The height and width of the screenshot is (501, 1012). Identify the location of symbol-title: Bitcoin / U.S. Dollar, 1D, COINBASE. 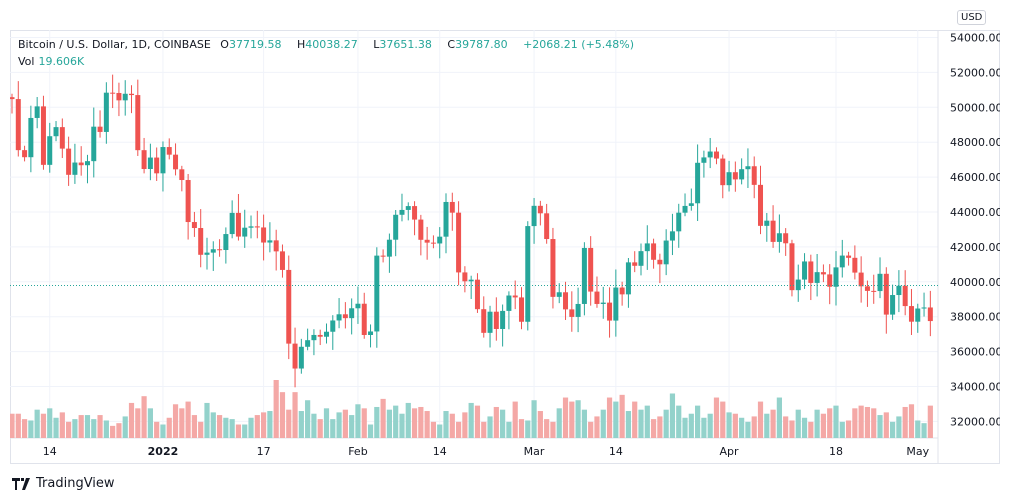
(114, 44).